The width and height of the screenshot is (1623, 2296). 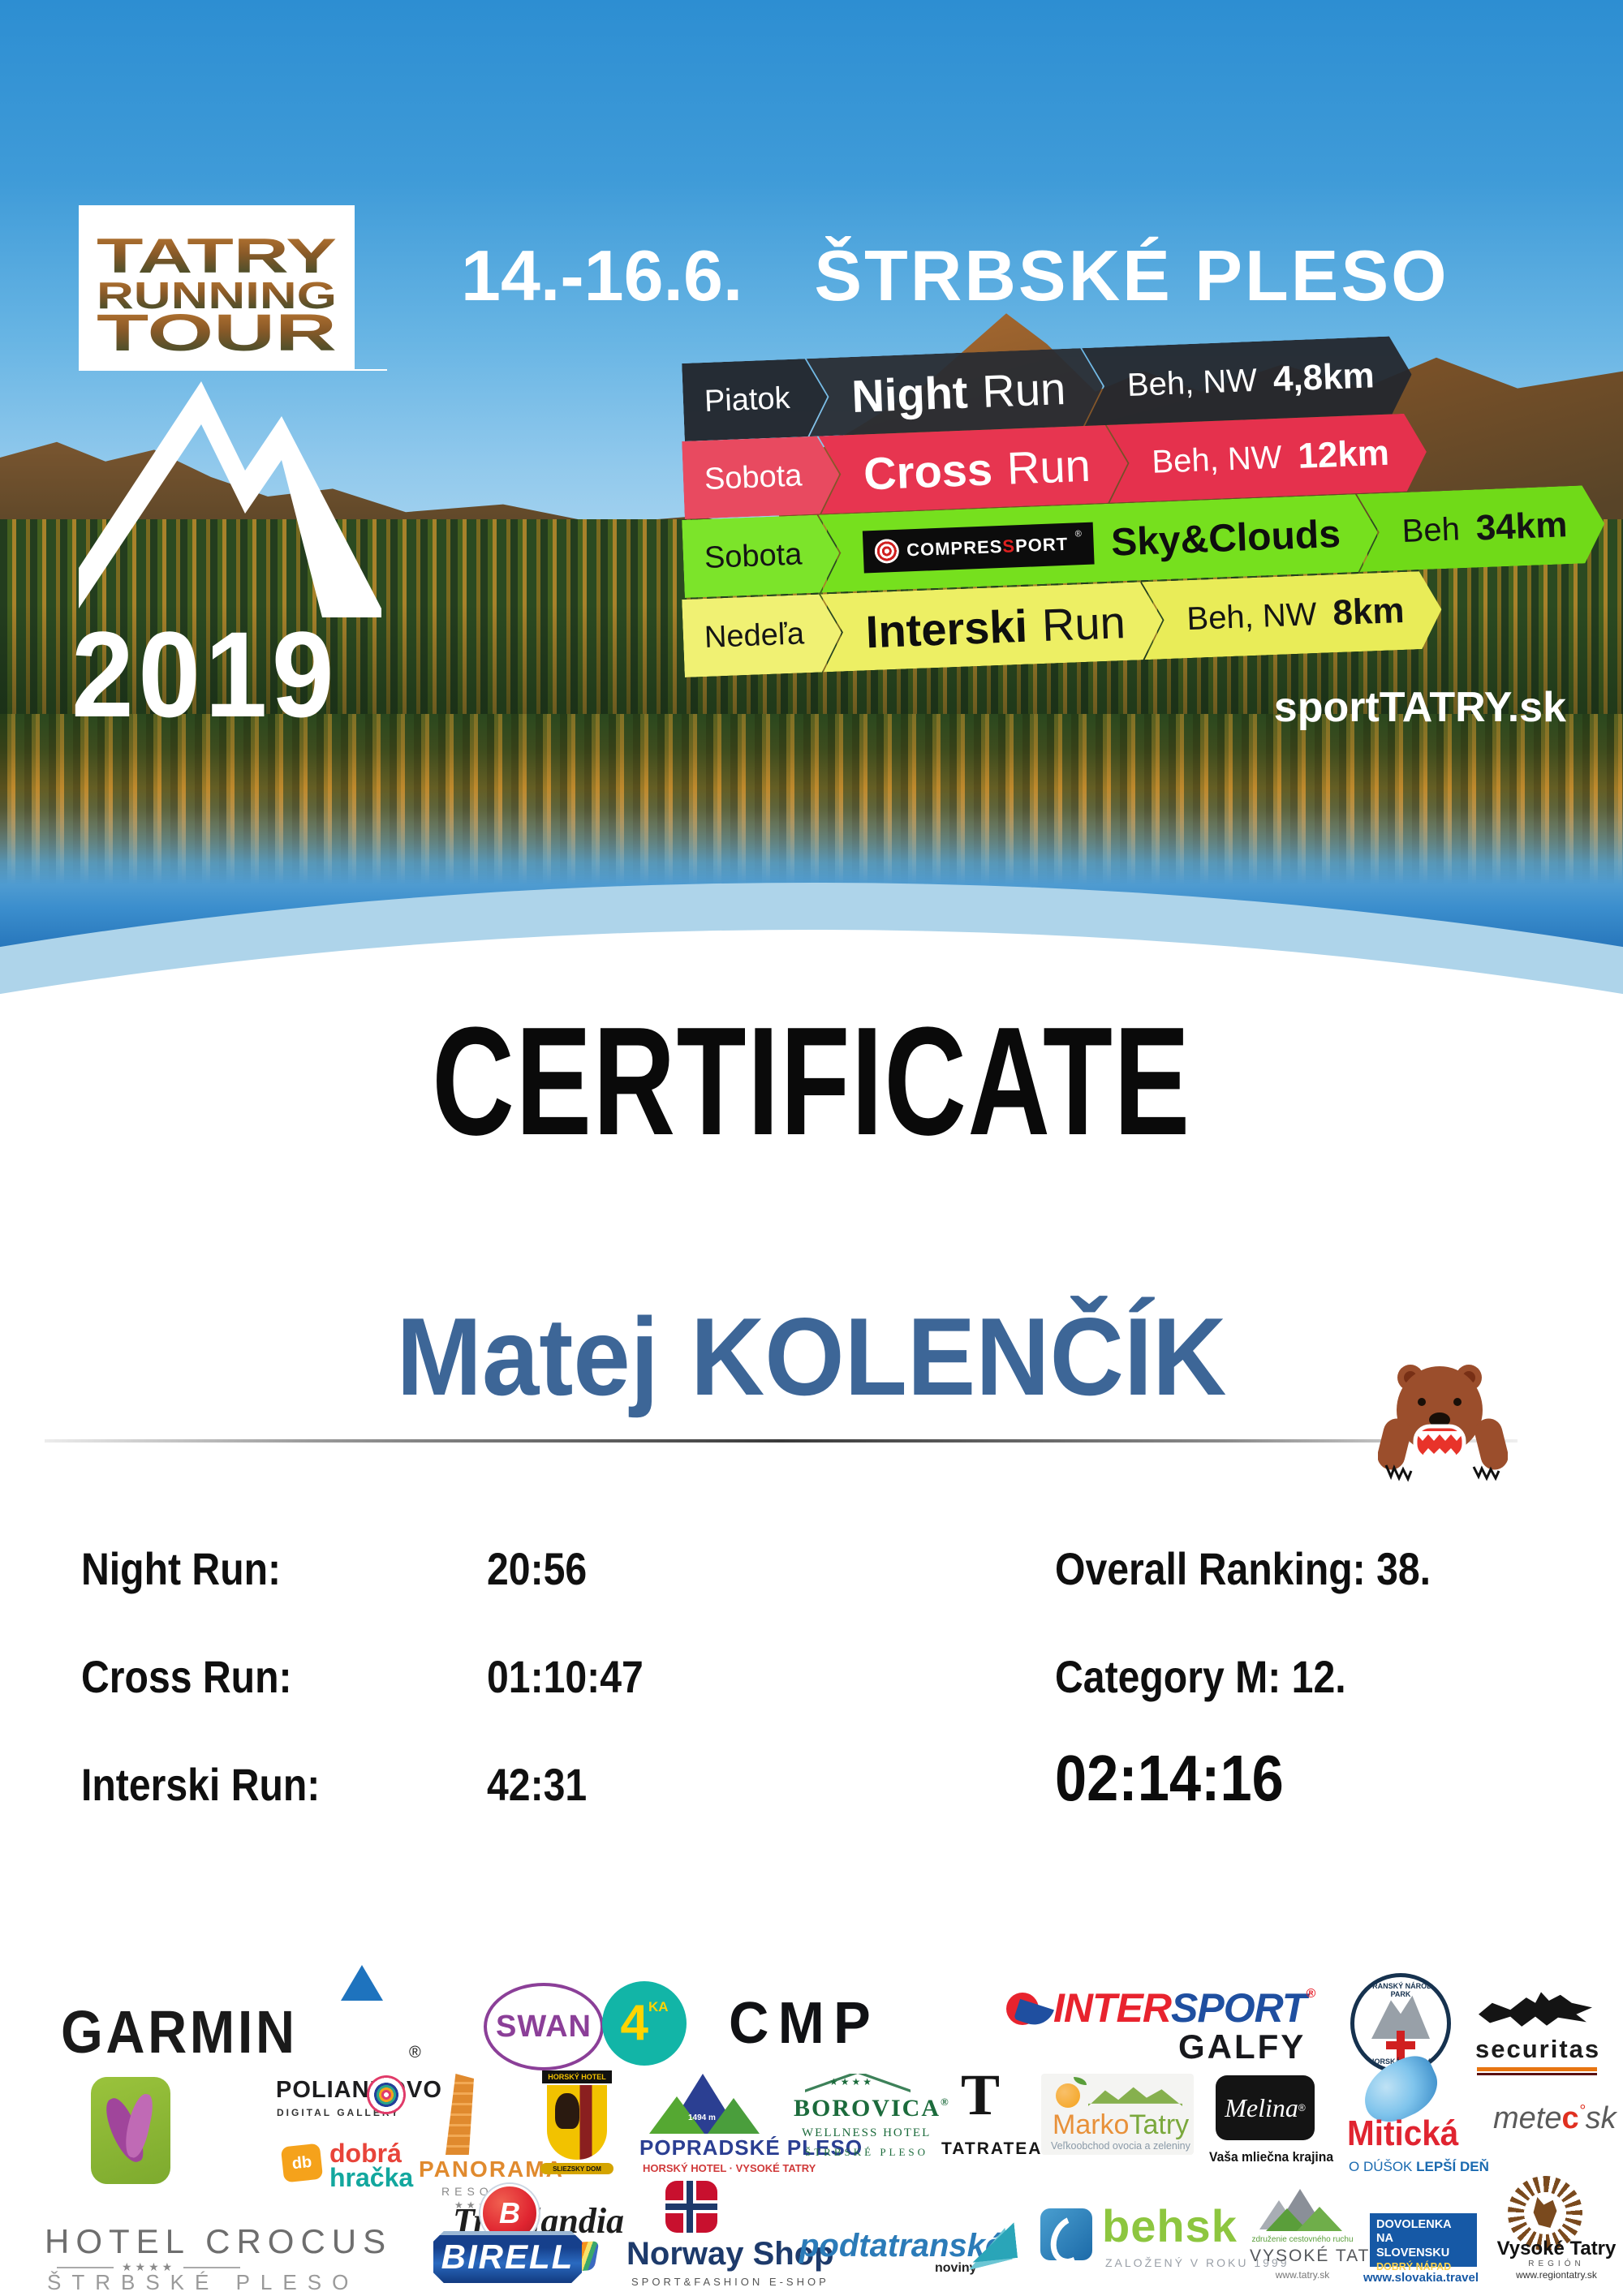 What do you see at coordinates (1537, 2074) in the screenshot?
I see `securitas-bar` at bounding box center [1537, 2074].